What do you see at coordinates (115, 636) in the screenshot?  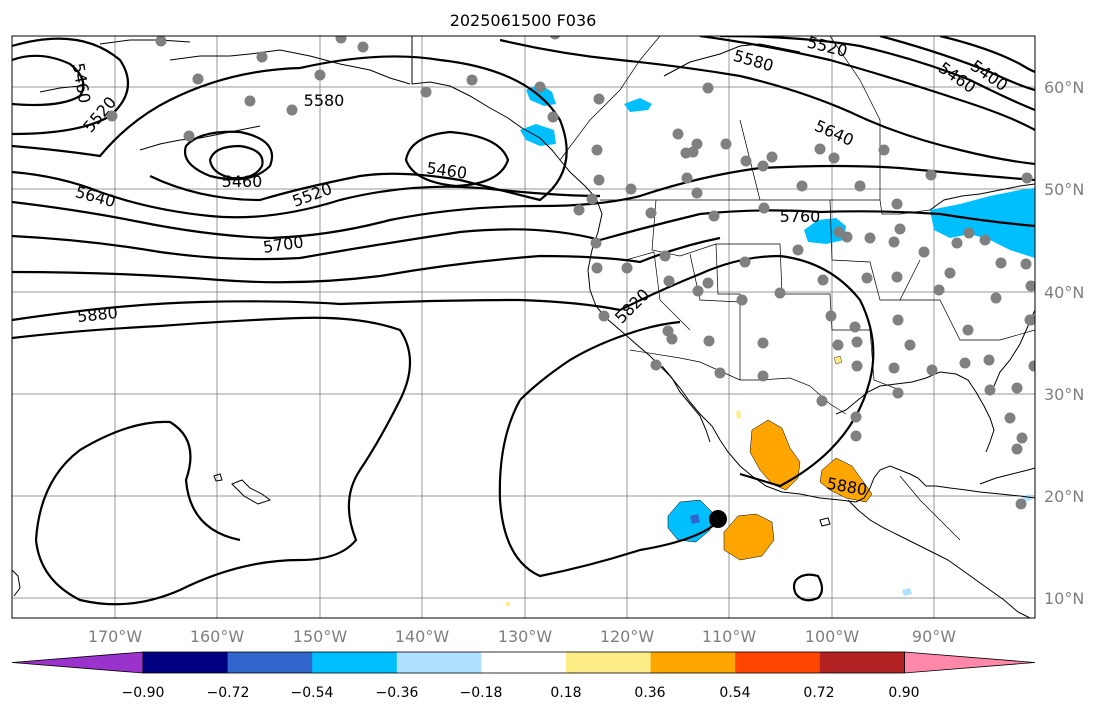 I see `lon-label: 170°W` at bounding box center [115, 636].